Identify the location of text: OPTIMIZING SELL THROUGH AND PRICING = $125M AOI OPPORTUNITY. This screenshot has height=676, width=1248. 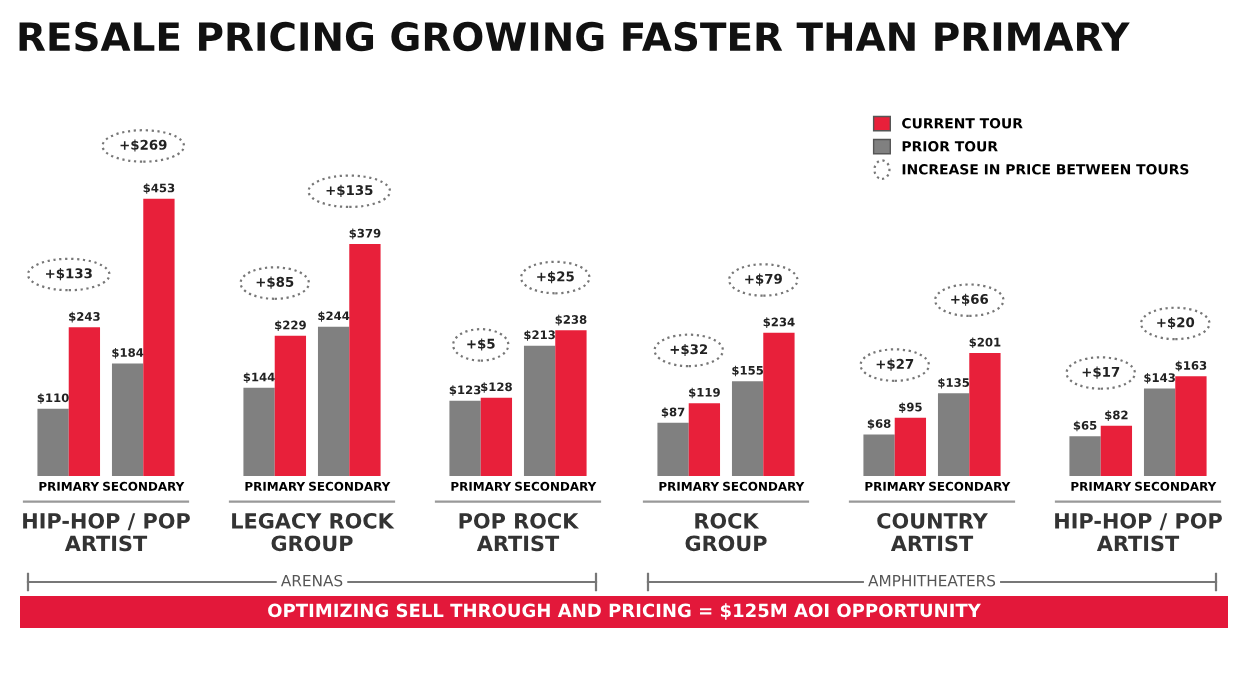
(624, 611).